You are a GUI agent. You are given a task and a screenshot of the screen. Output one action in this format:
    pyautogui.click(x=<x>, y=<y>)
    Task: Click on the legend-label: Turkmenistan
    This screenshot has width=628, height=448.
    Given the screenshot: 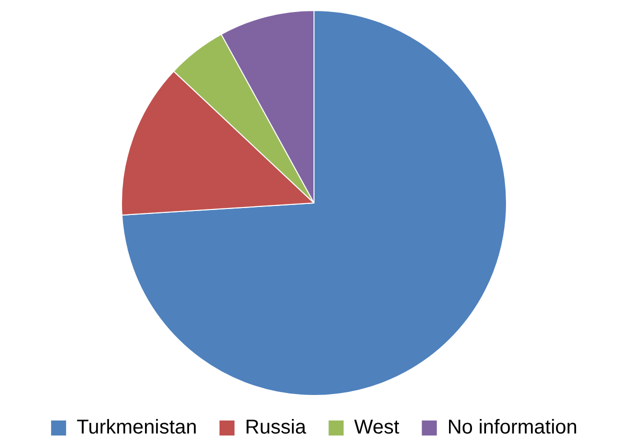 What is the action you would take?
    pyautogui.click(x=137, y=427)
    